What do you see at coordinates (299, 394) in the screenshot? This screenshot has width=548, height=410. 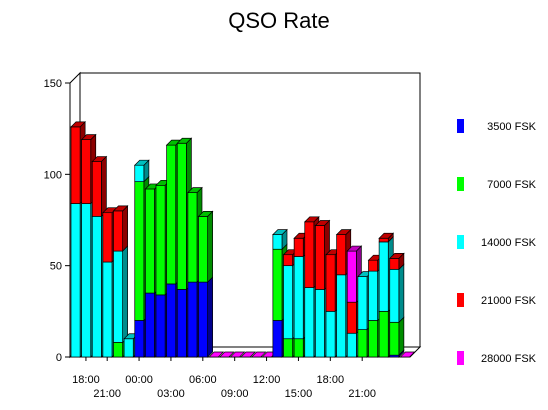 I see `x-tick-label: 15:00` at bounding box center [299, 394].